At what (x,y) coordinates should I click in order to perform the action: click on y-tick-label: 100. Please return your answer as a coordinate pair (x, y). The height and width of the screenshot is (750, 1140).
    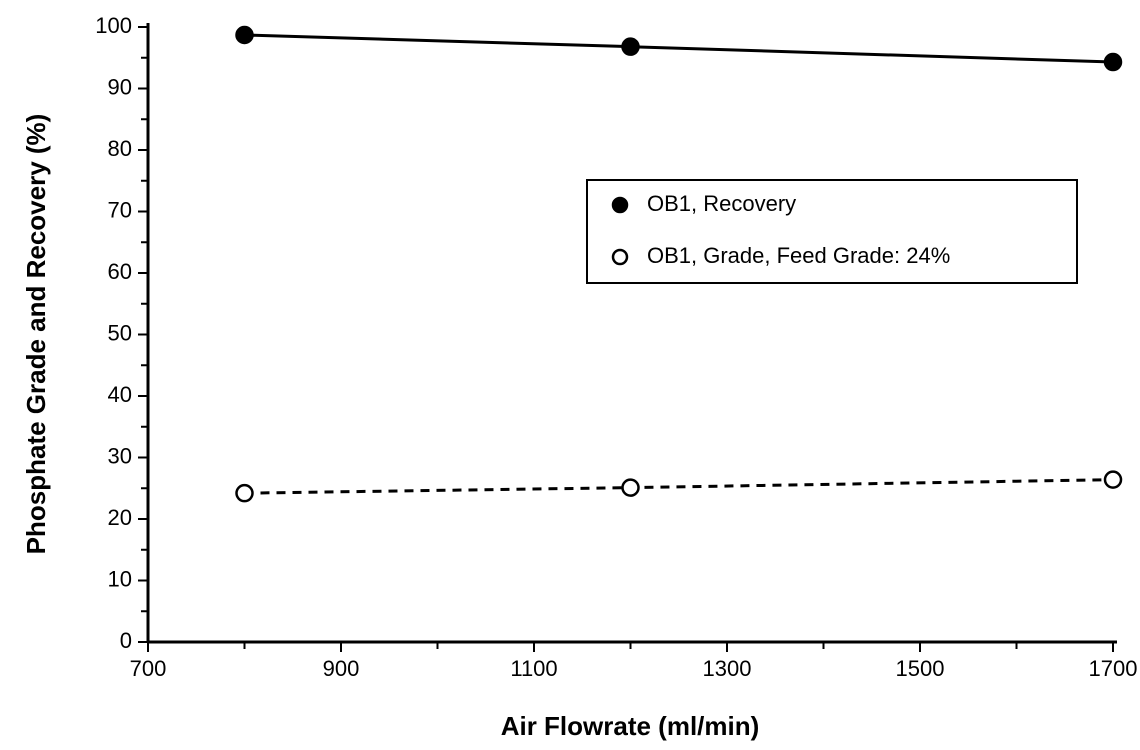
    Looking at the image, I should click on (113, 25).